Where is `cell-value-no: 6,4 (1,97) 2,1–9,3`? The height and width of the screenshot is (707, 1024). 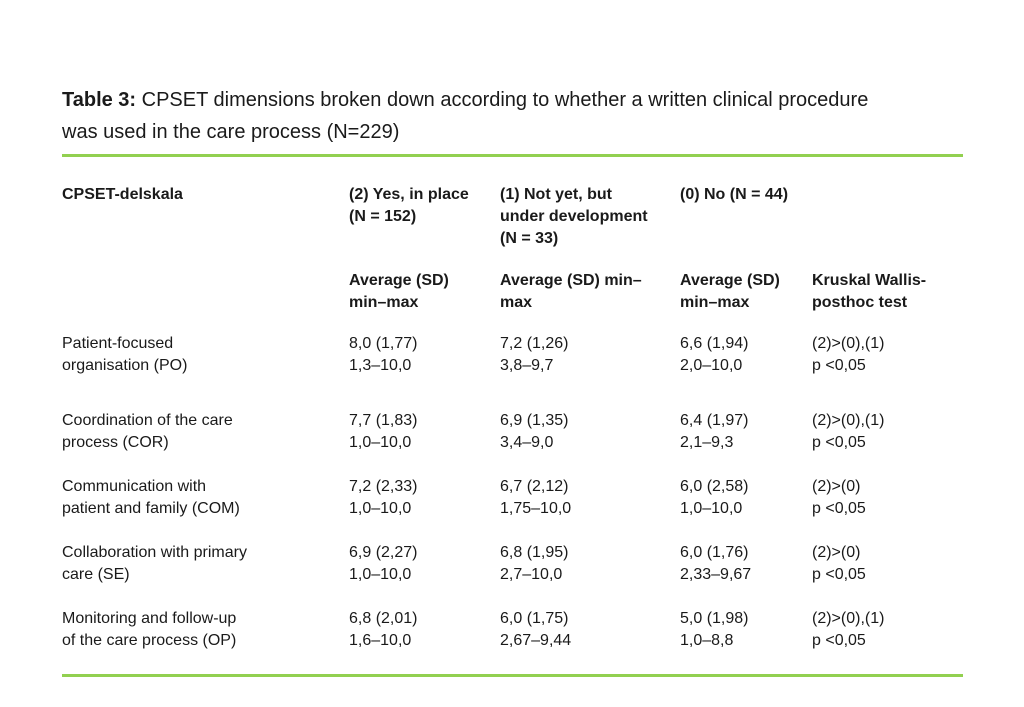
cell-value-no: 6,4 (1,97) 2,1–9,3 is located at coordinates (714, 431).